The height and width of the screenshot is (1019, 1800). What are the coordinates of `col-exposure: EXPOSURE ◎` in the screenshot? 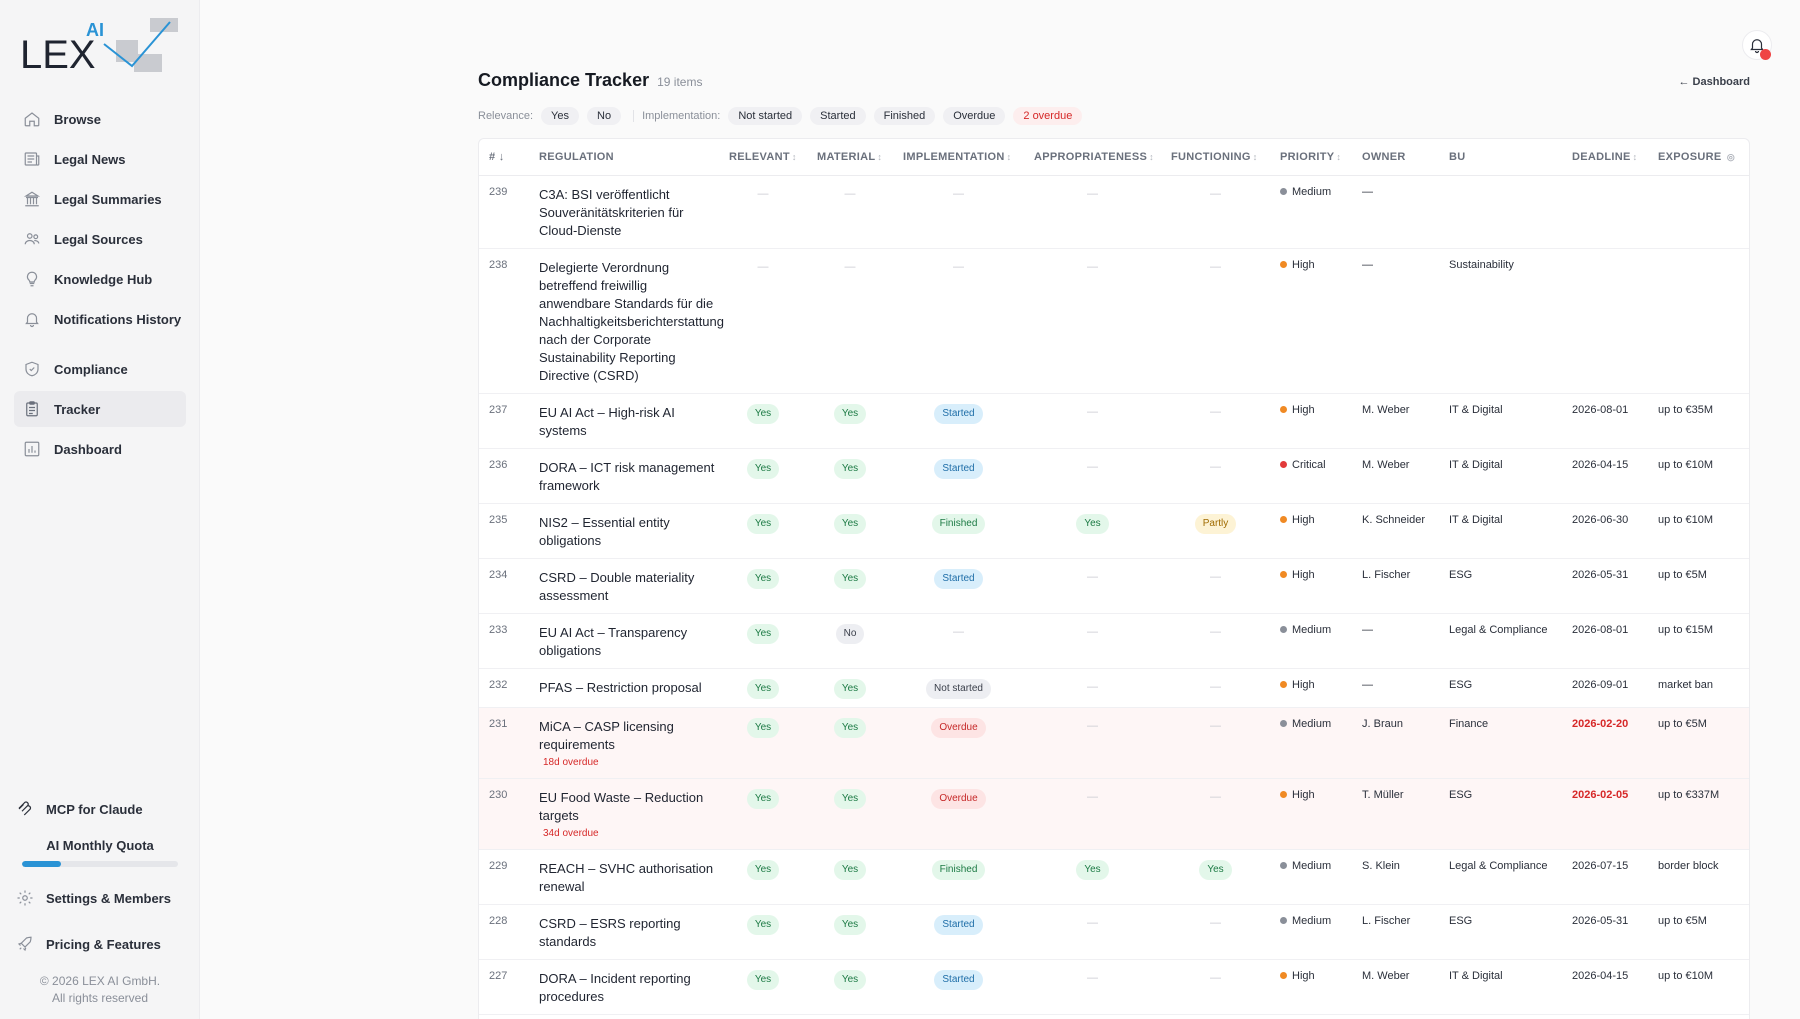 It's located at (1698, 157).